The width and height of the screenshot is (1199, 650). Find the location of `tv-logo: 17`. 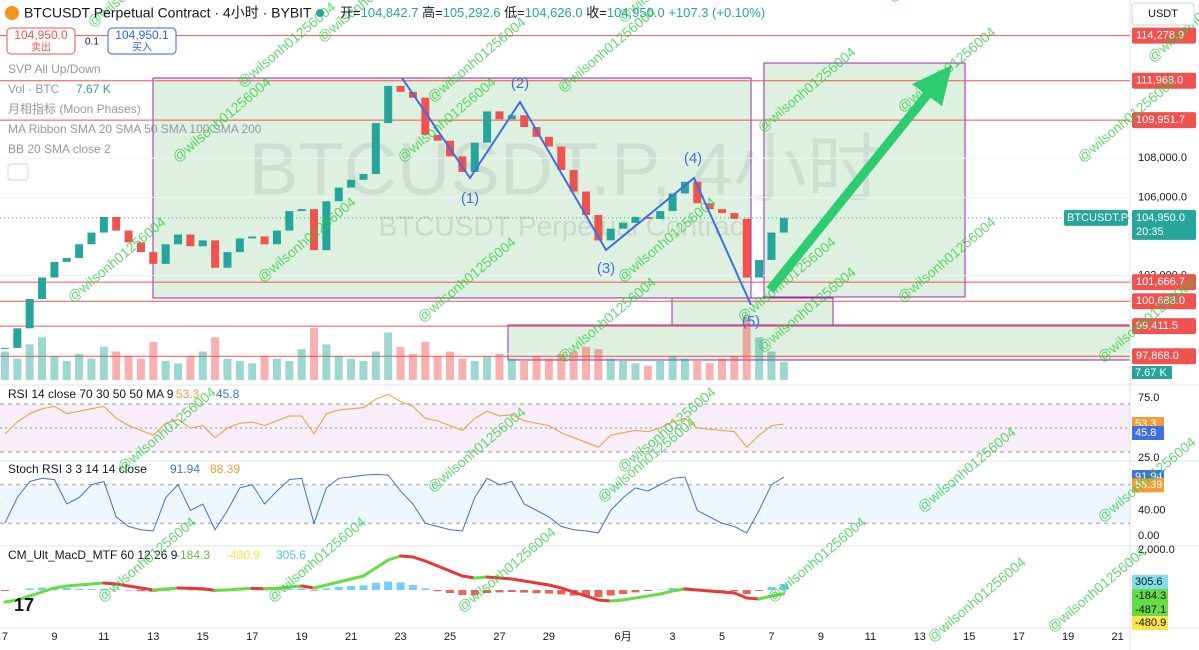

tv-logo: 17 is located at coordinates (24, 605).